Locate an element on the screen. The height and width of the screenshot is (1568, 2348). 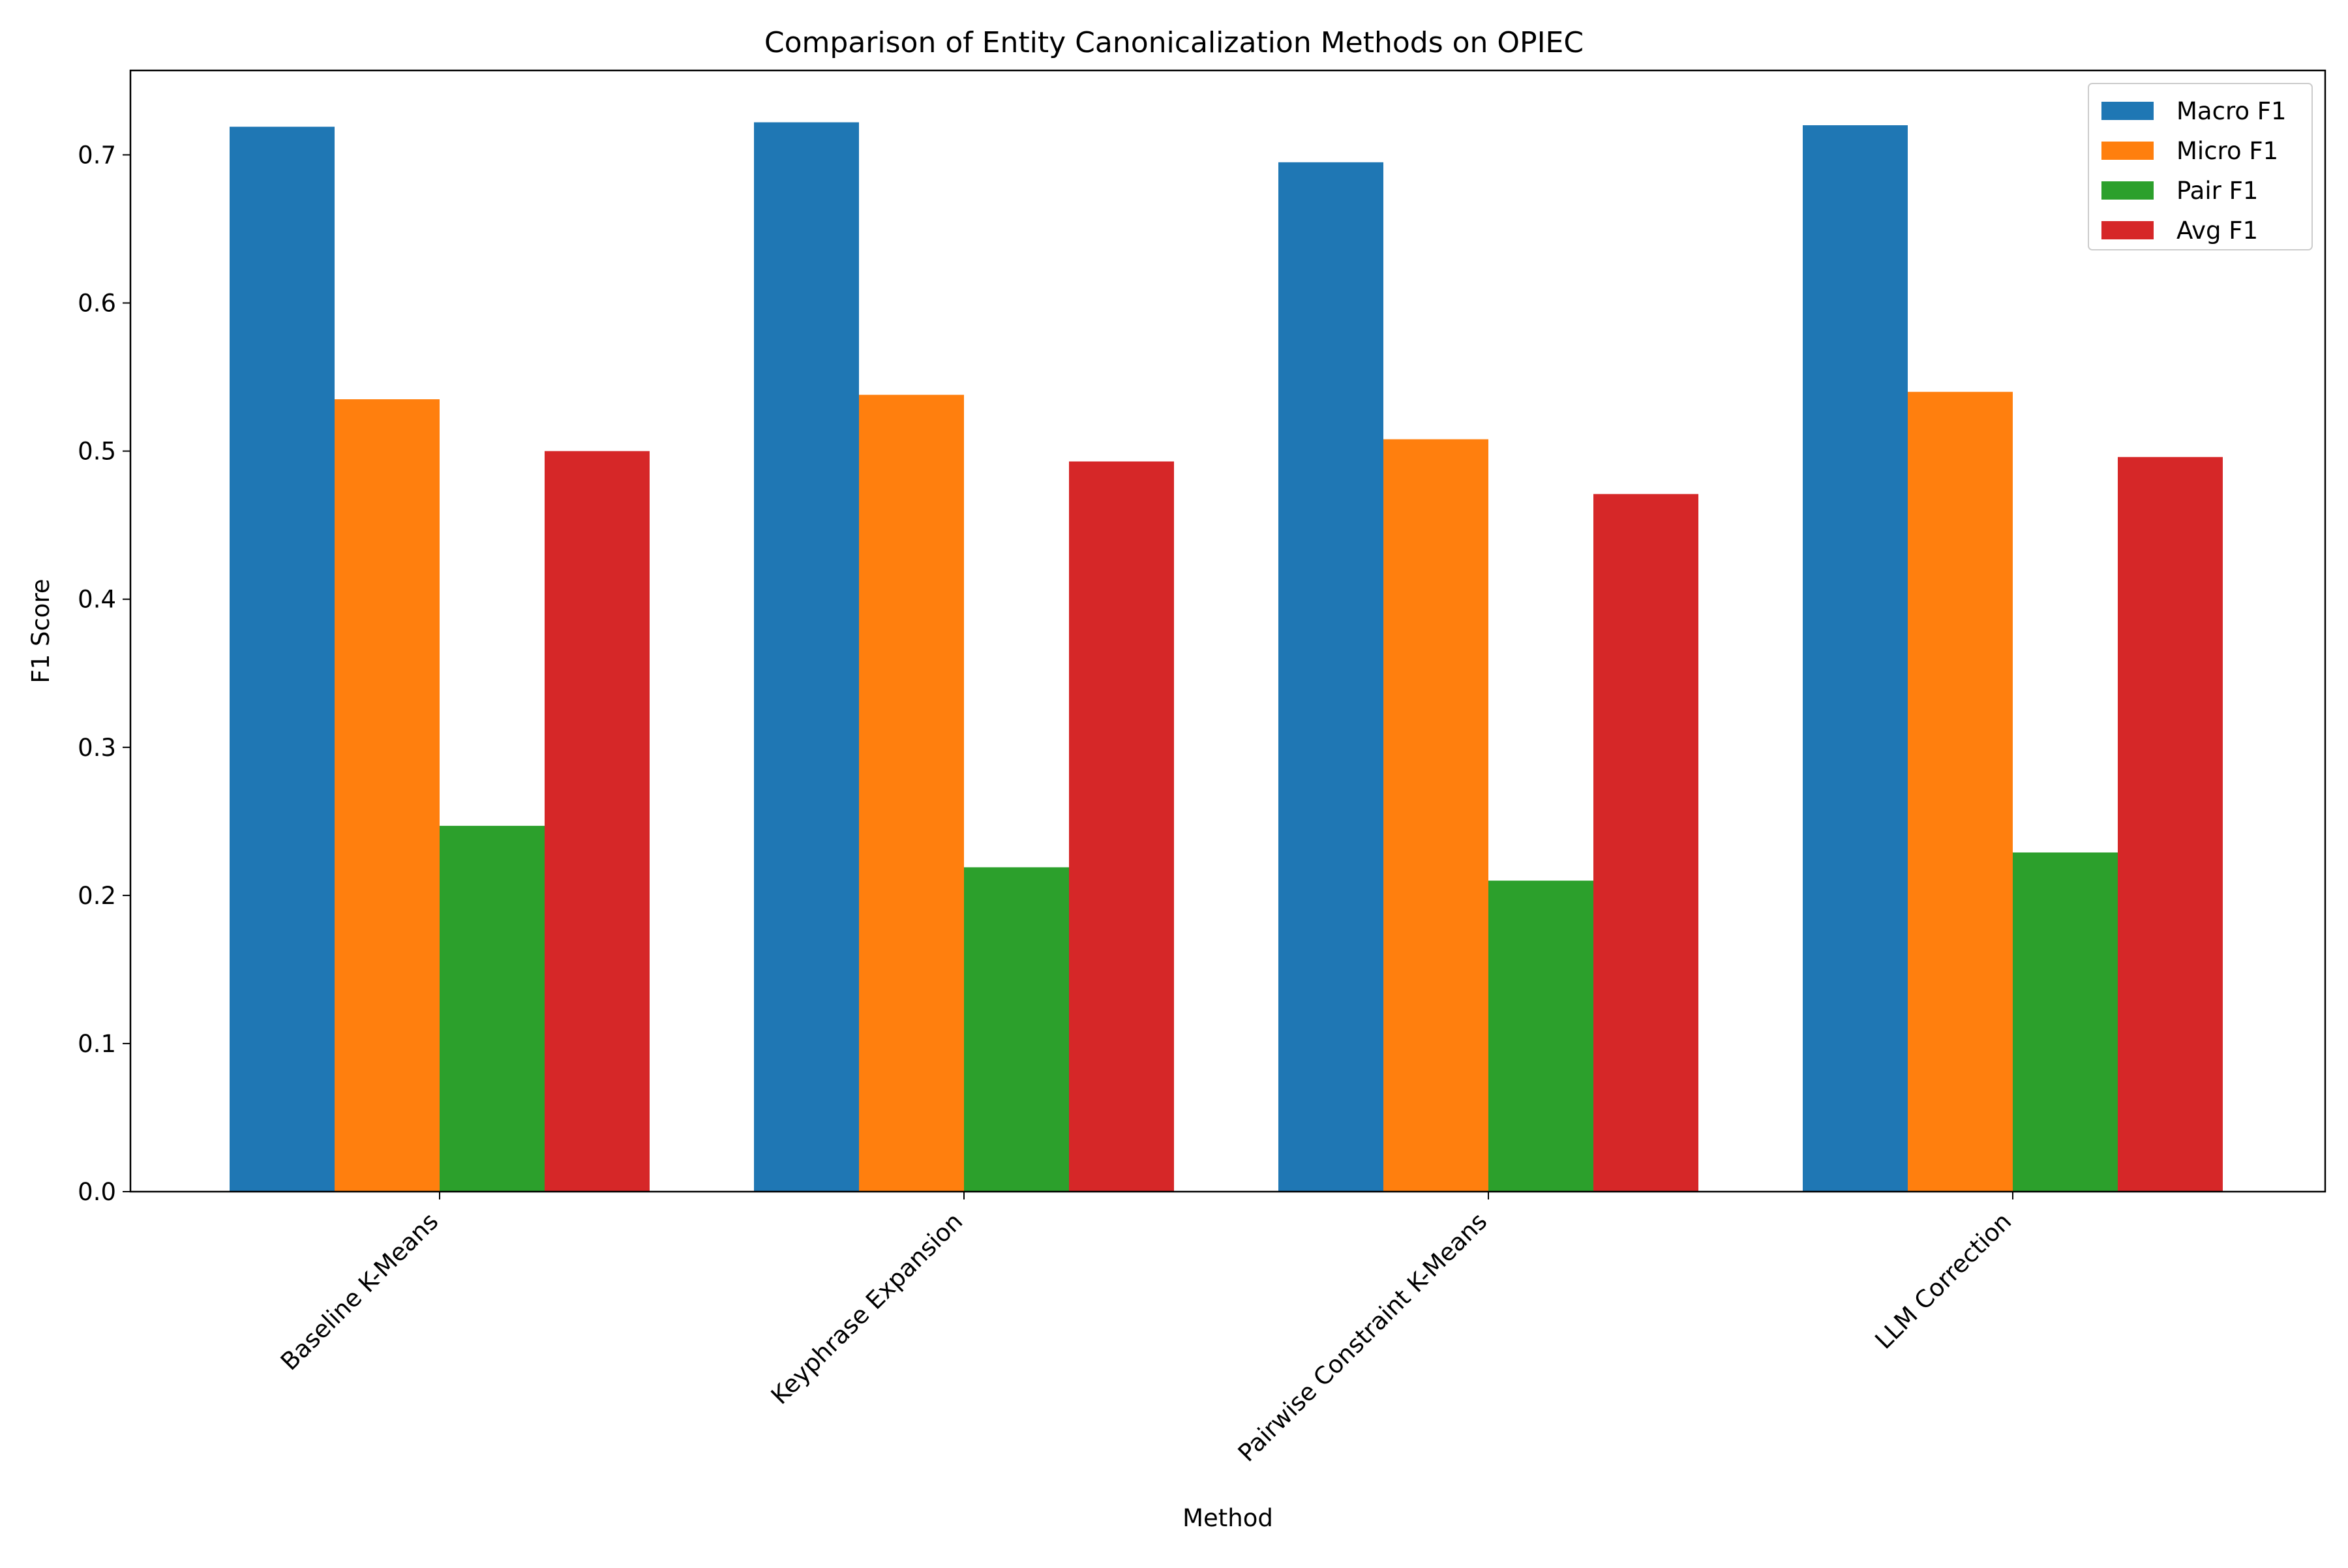
legend-label-pair-f1: Pair F1 is located at coordinates (2217, 191).